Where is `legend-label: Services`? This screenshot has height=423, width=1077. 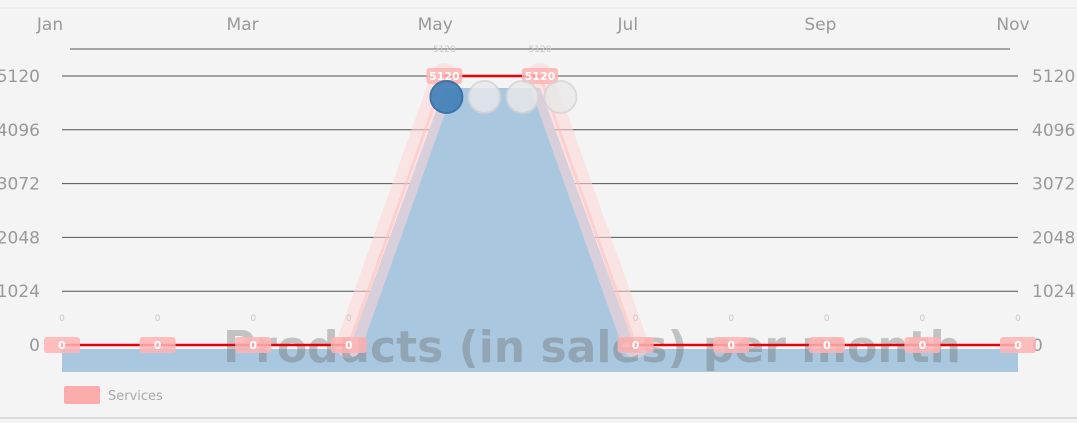
legend-label: Services is located at coordinates (135, 396).